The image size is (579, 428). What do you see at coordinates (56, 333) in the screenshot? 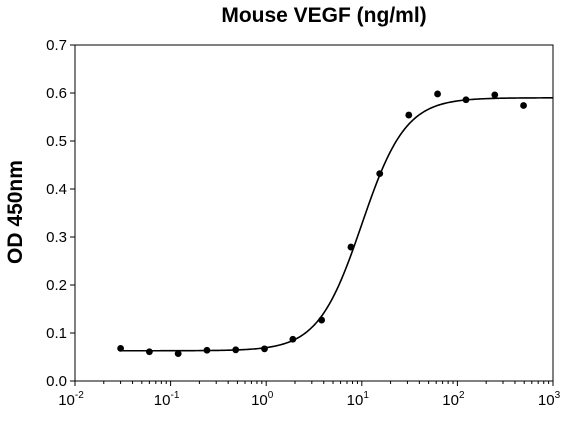
I see `y-tick-label: 0.1` at bounding box center [56, 333].